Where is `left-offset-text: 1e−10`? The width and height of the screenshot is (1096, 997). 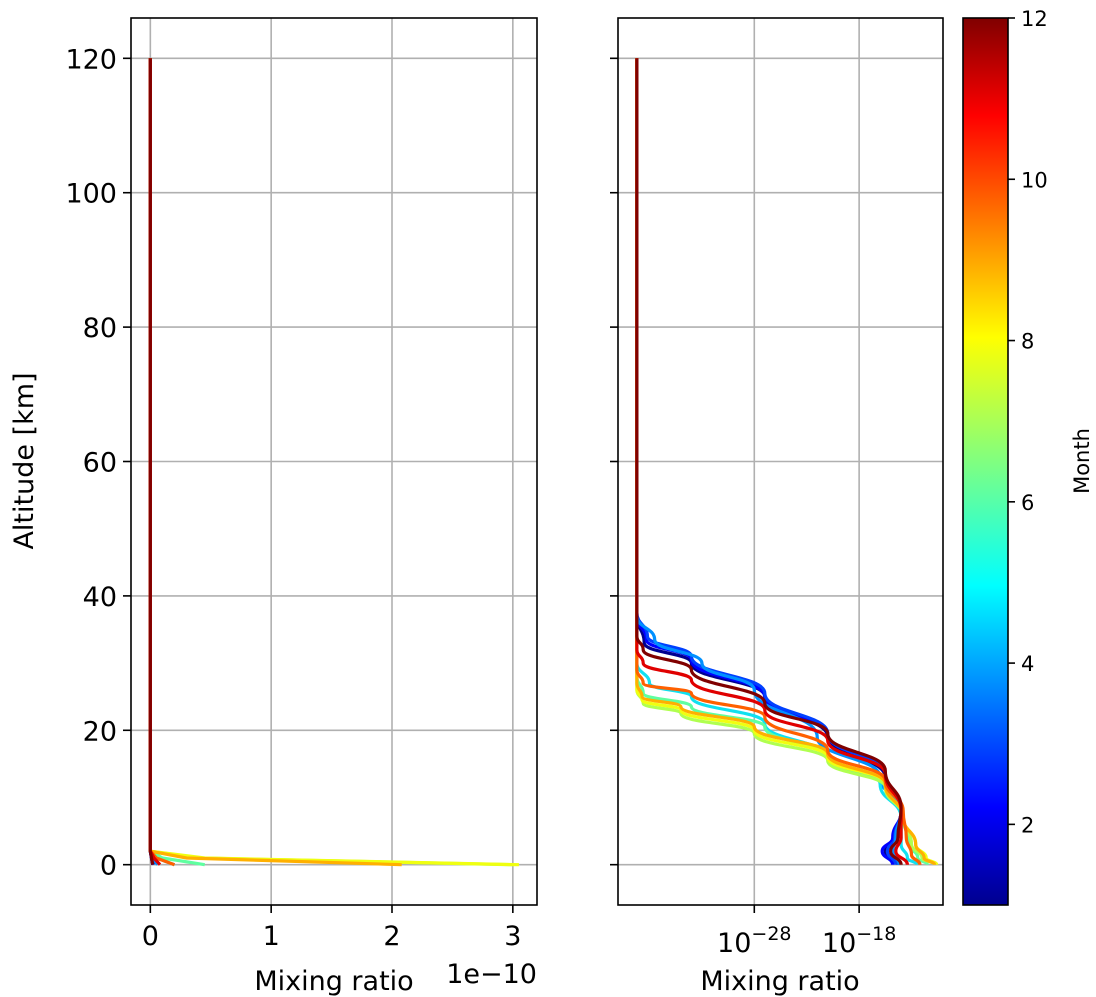
left-offset-text: 1e−10 is located at coordinates (491, 974).